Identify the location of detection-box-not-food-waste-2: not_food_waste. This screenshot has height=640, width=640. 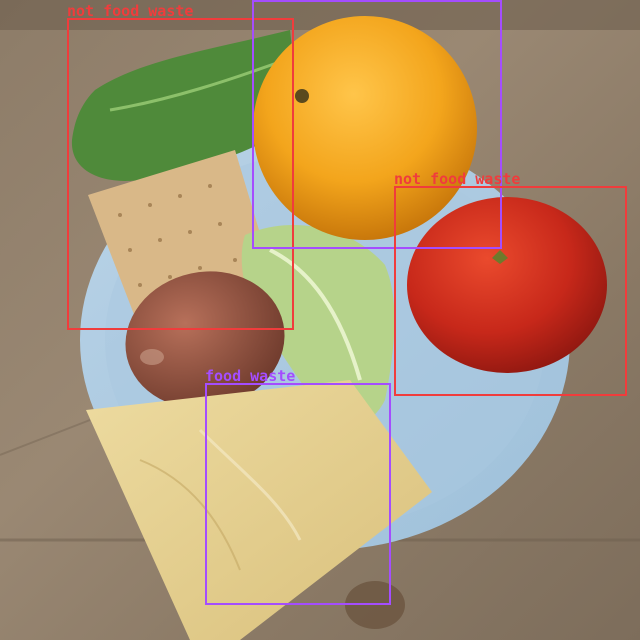
(510, 284).